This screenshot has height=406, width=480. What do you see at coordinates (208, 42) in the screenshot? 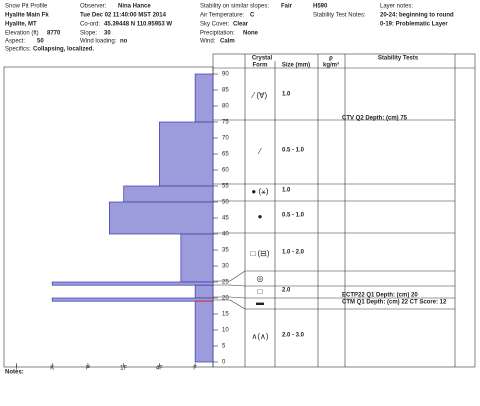
I see `label: Wind:` at bounding box center [208, 42].